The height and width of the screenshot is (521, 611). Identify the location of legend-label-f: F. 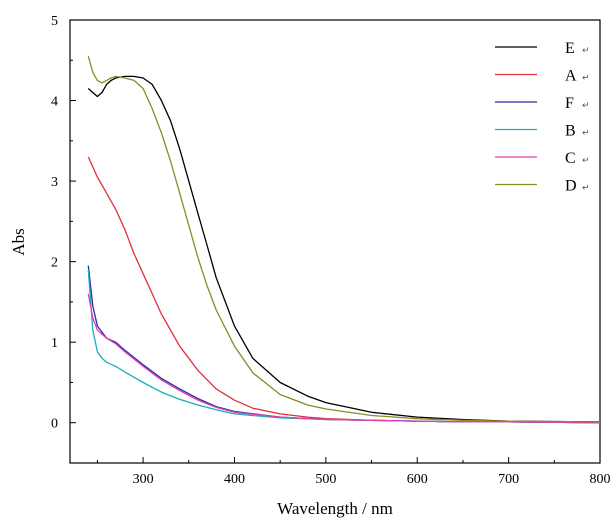
(569, 103).